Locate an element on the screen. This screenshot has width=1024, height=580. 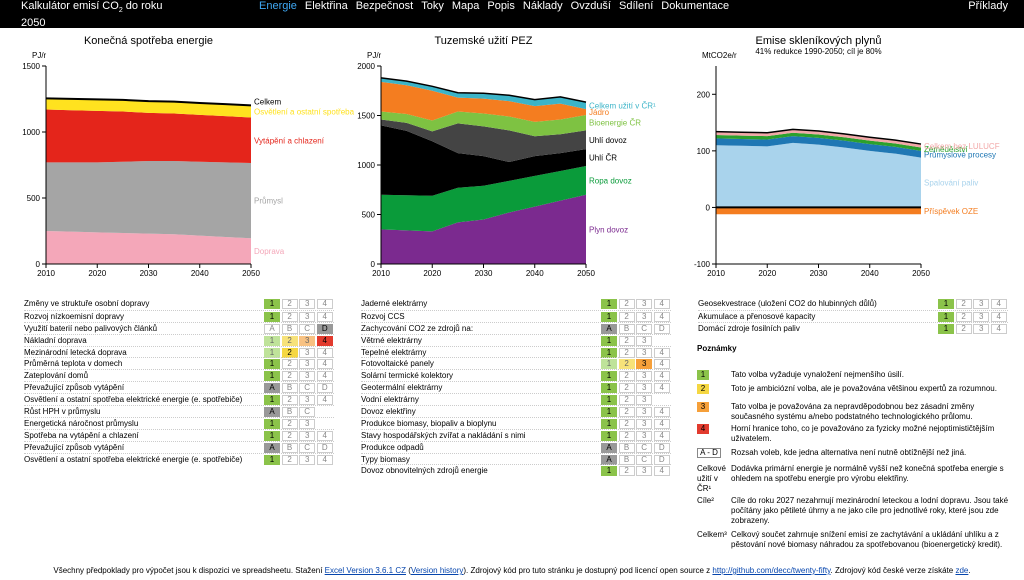
lever-name: Energetická náročnost průmyslu is located at coordinates (81, 423).